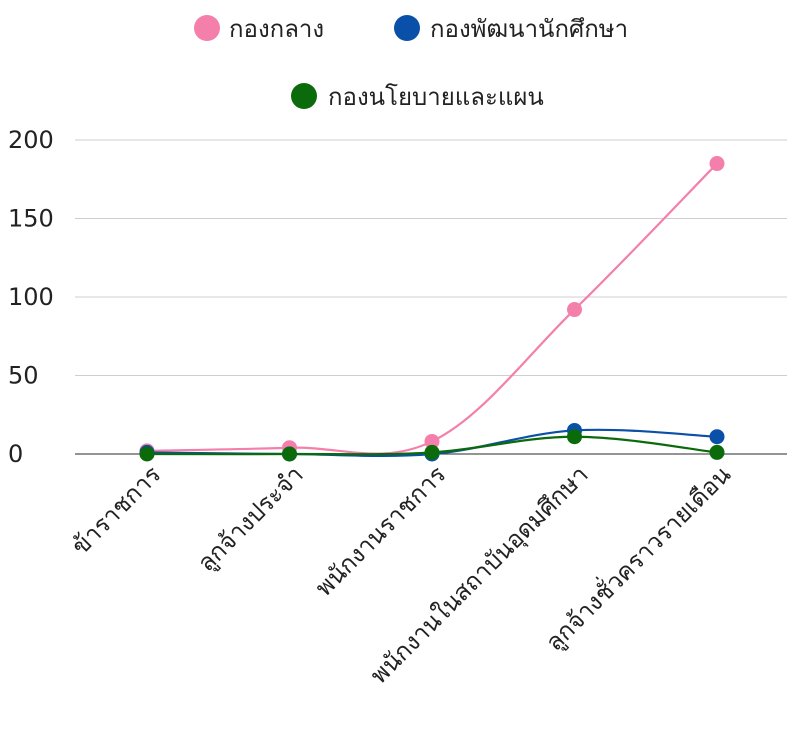 This screenshot has height=729, width=787. What do you see at coordinates (407, 28) in the screenshot?
I see `legend-marker-kong-phatthana` at bounding box center [407, 28].